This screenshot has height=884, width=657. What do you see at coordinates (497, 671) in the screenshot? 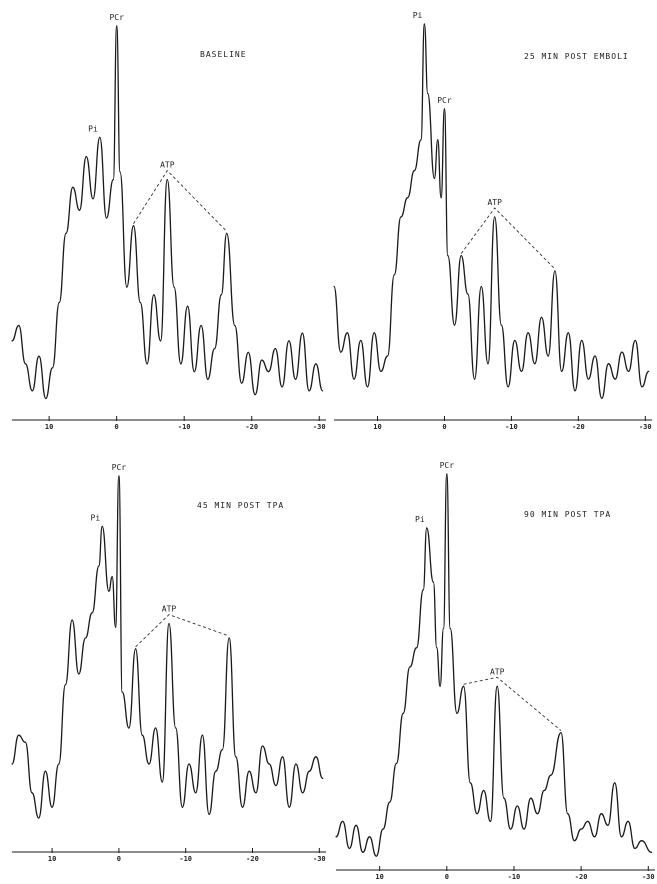
I see `atp-peak-label: ATP` at bounding box center [497, 671].